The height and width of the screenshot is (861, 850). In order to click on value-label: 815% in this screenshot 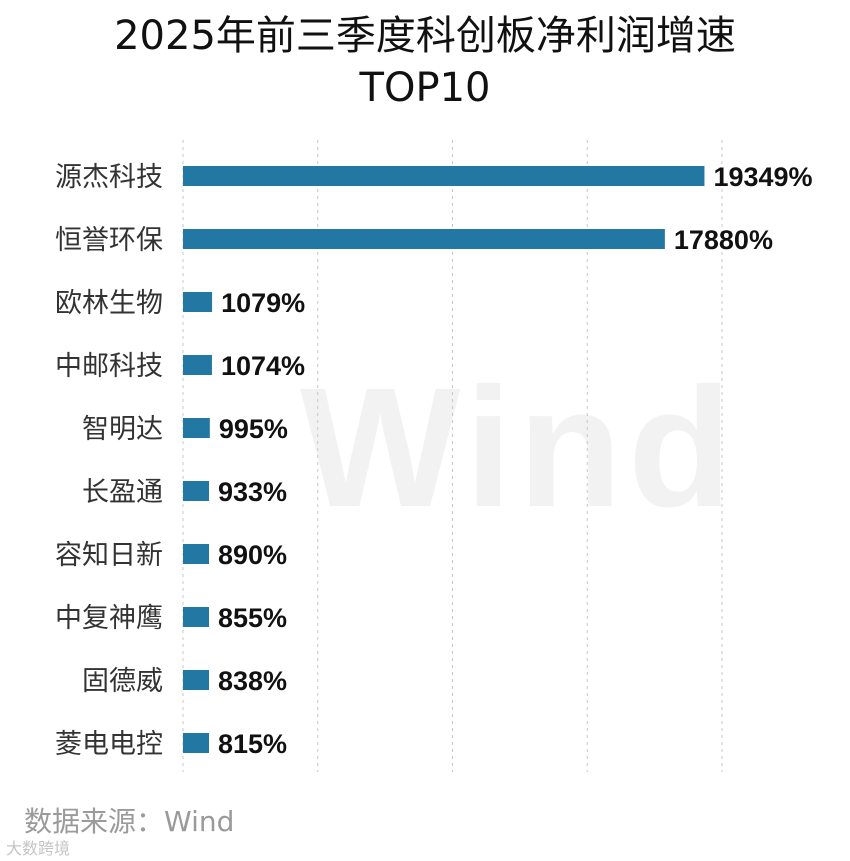, I will do `click(252, 744)`.